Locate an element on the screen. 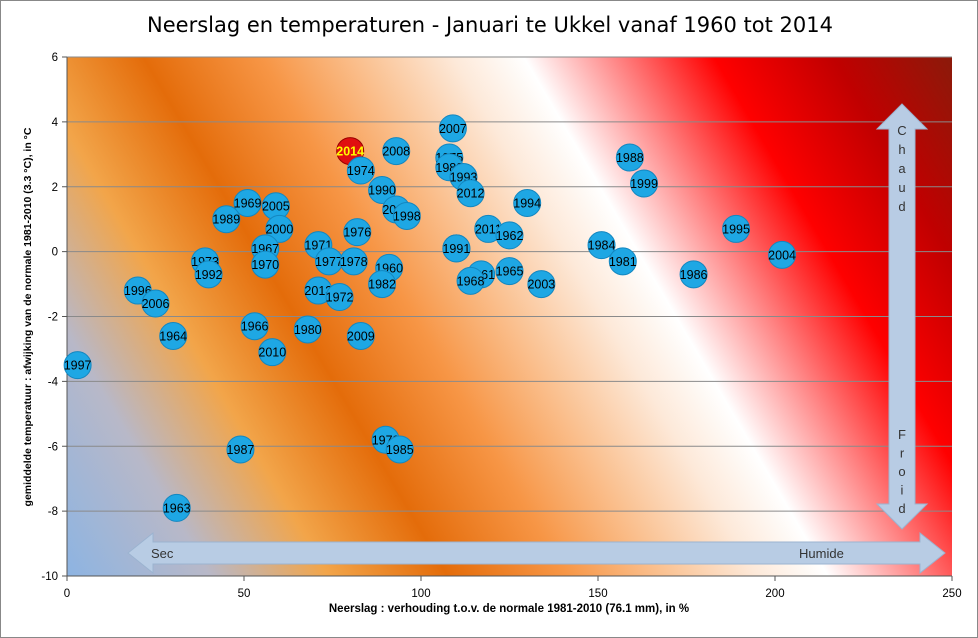  data-point-label: 1974 is located at coordinates (361, 171).